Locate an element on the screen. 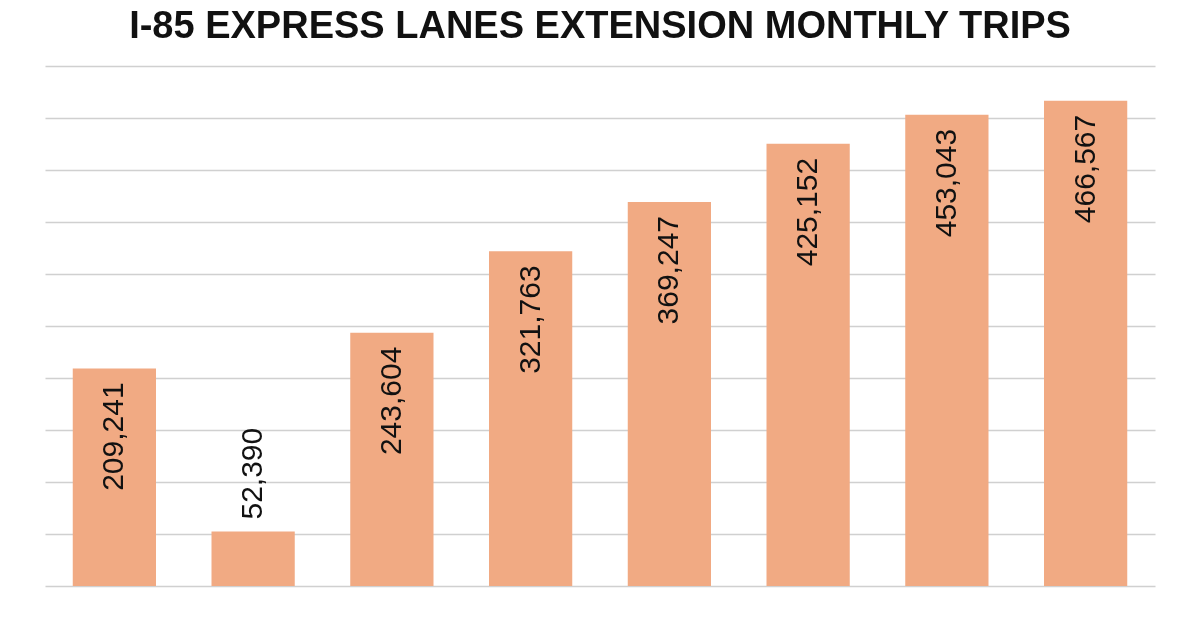  data-label: 52,390 is located at coordinates (252, 473).